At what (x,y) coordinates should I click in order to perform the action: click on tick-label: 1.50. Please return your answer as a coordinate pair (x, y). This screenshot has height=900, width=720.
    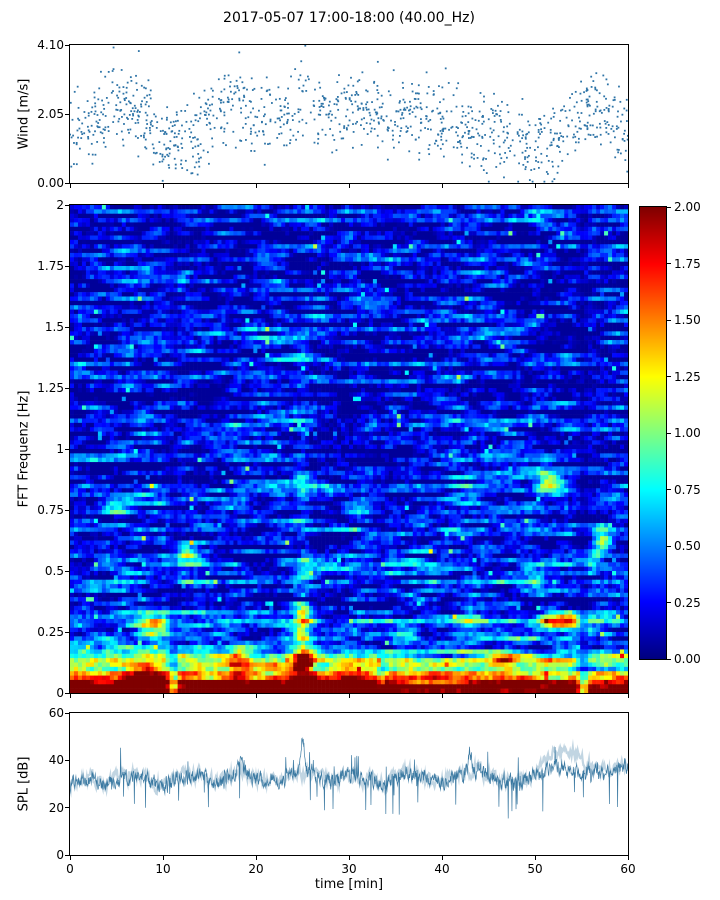
    Looking at the image, I should click on (687, 320).